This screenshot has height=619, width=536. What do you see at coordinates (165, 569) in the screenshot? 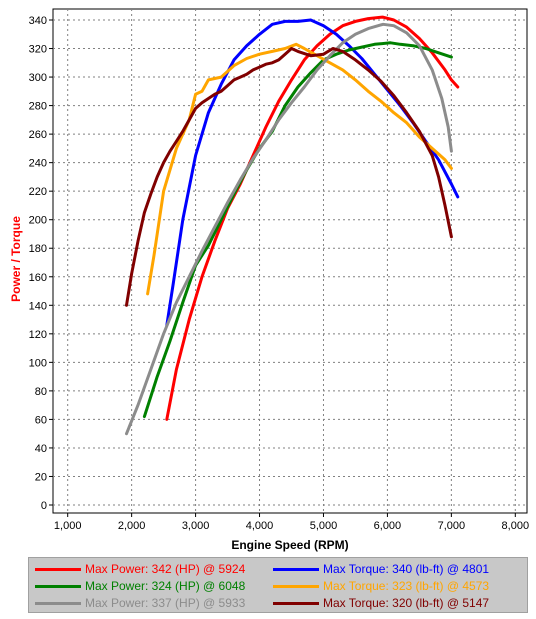
I see `legend-label: Max Power: 342 (HP) @ 5924` at bounding box center [165, 569].